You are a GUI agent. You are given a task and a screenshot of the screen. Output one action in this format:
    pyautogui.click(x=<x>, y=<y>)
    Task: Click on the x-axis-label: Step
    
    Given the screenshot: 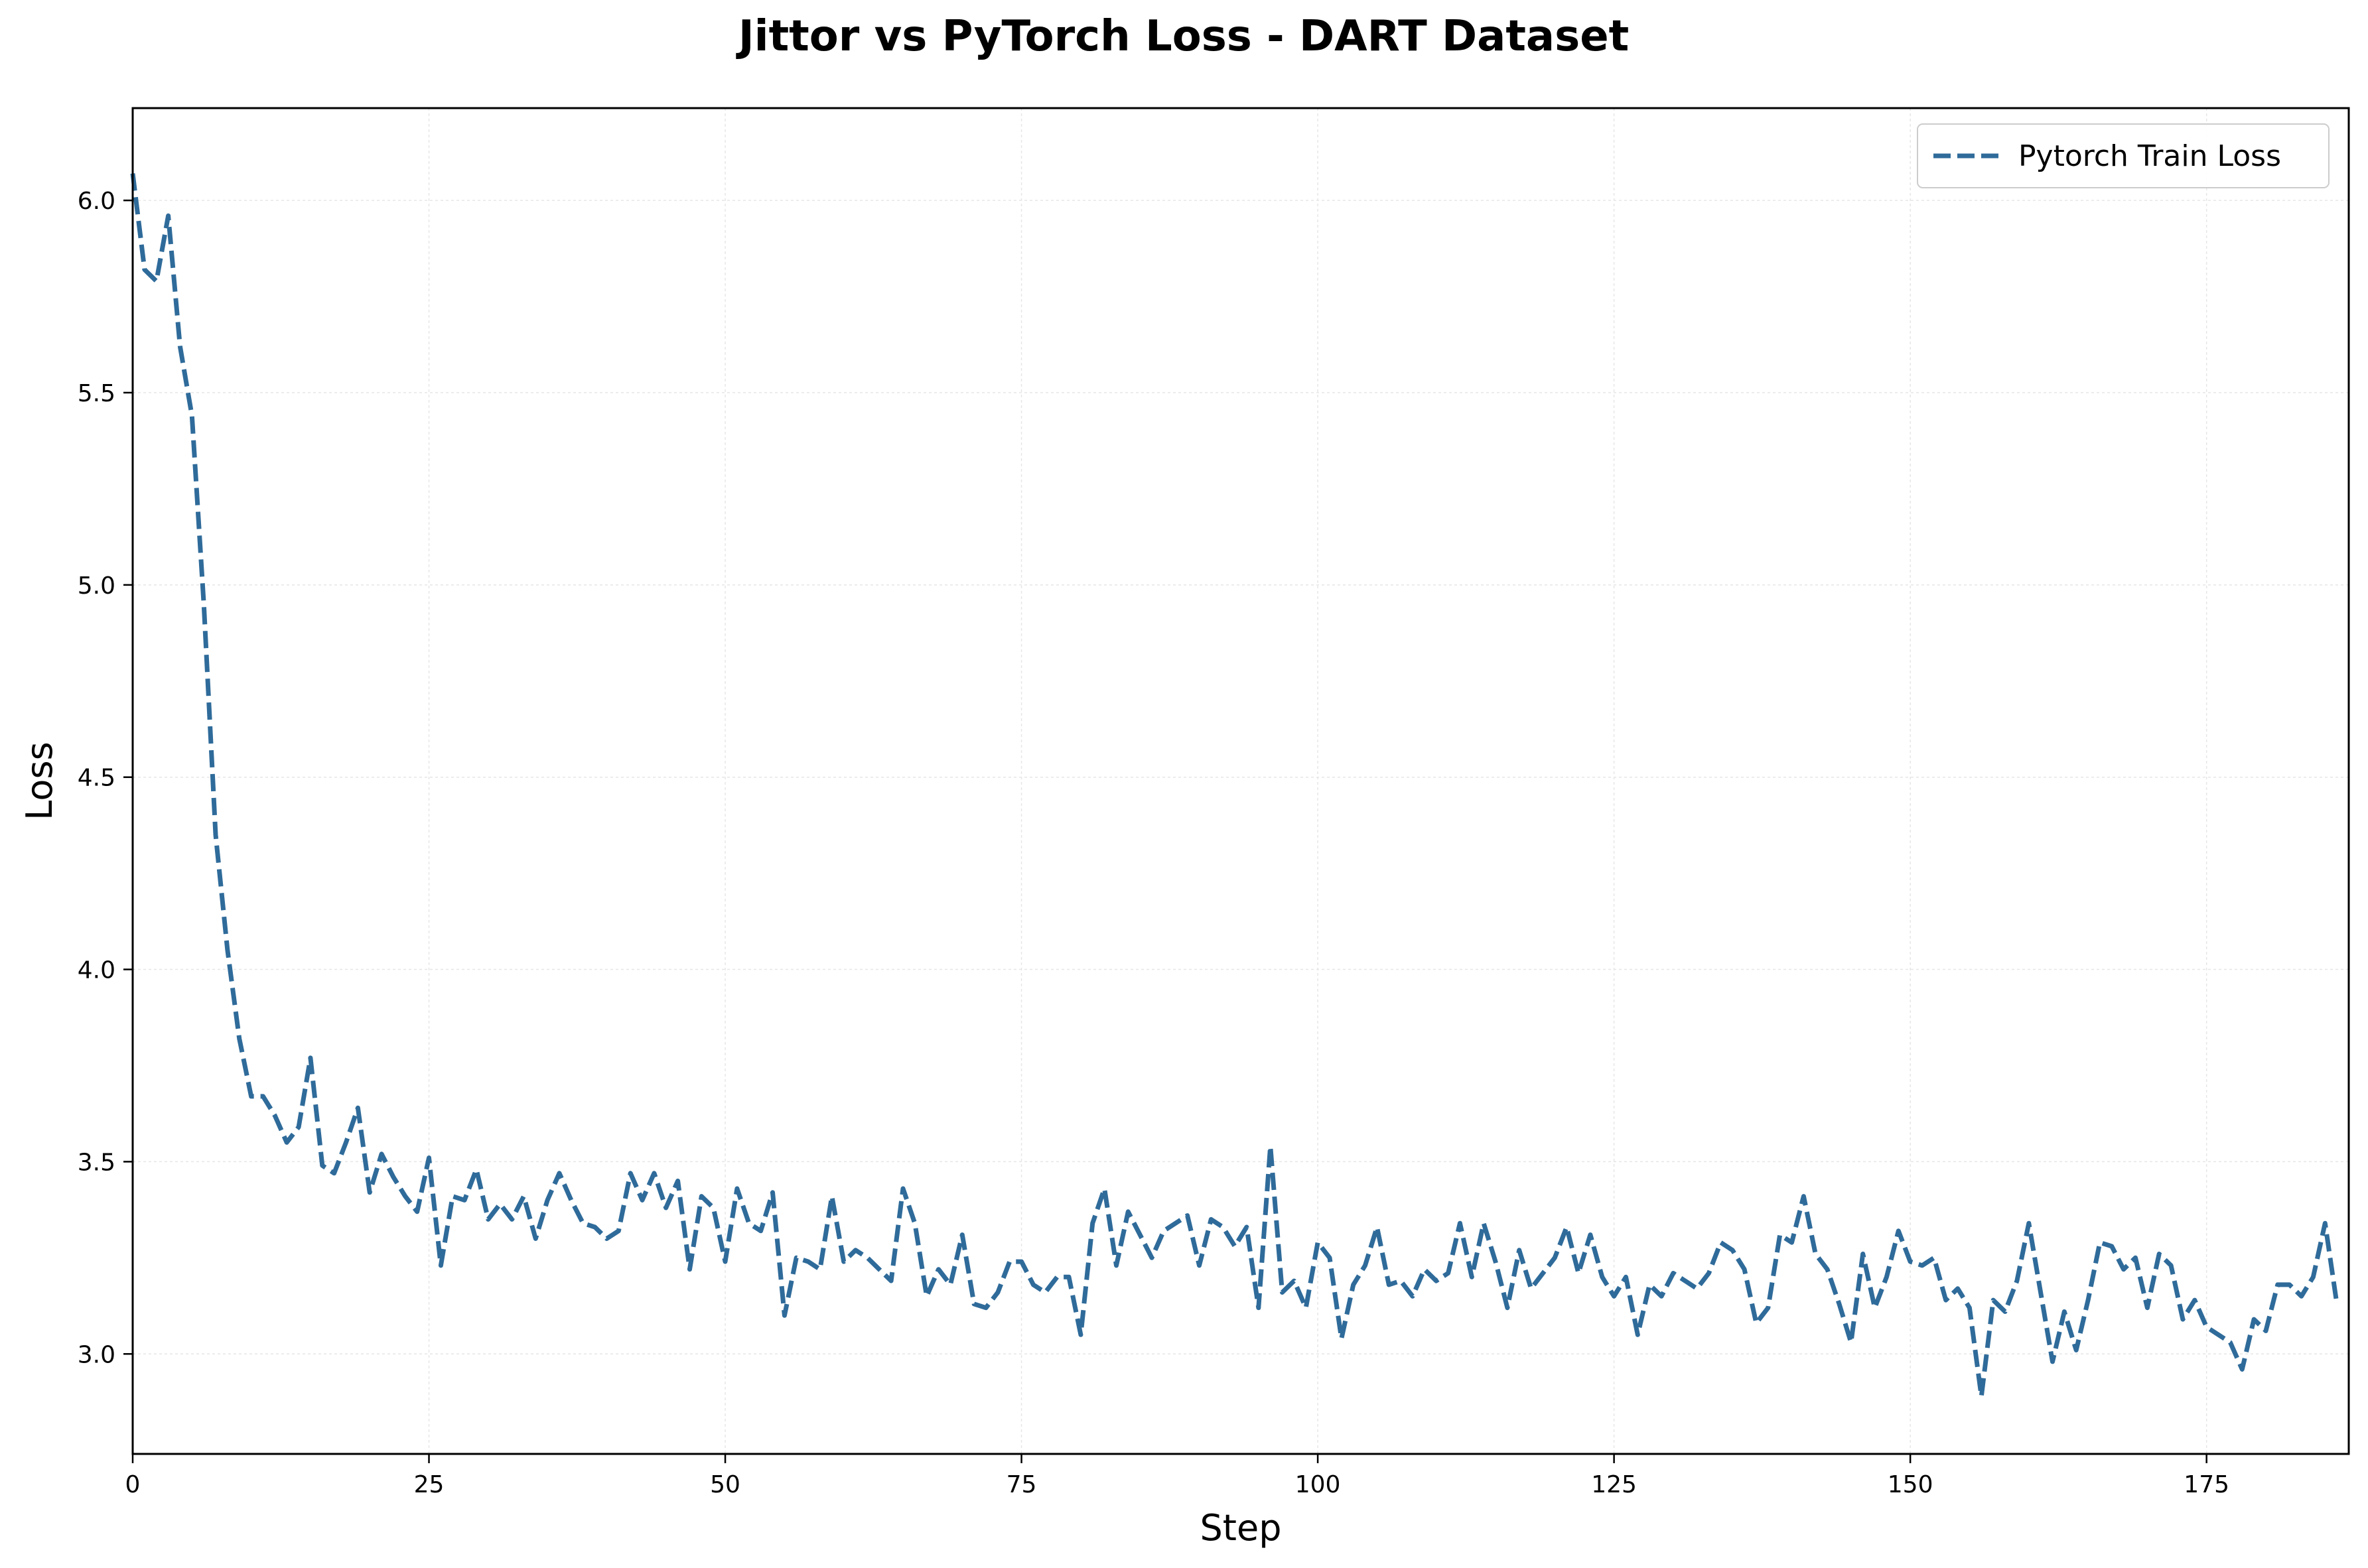 What is the action you would take?
    pyautogui.click(x=1241, y=1528)
    